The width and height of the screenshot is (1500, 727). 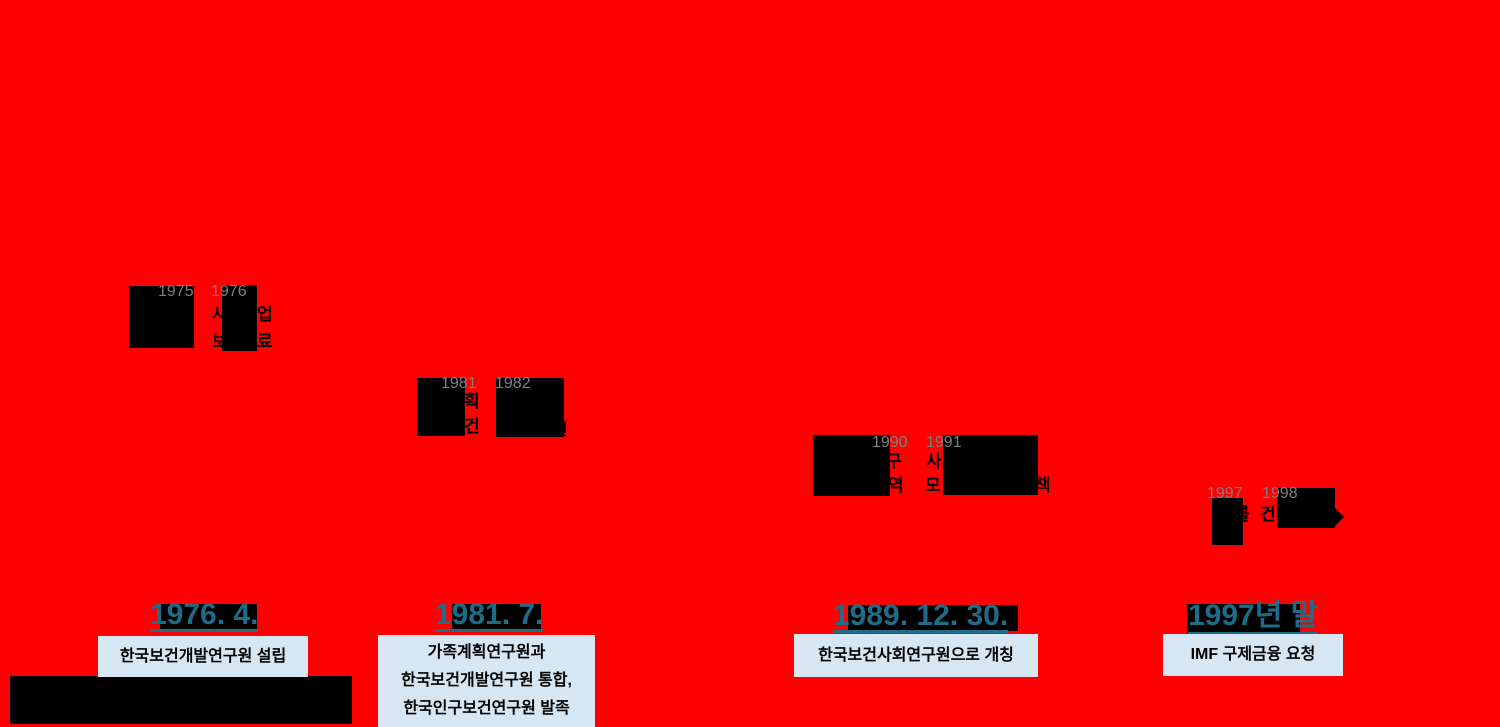 What do you see at coordinates (1225, 493) in the screenshot?
I see `year-label: 1997` at bounding box center [1225, 493].